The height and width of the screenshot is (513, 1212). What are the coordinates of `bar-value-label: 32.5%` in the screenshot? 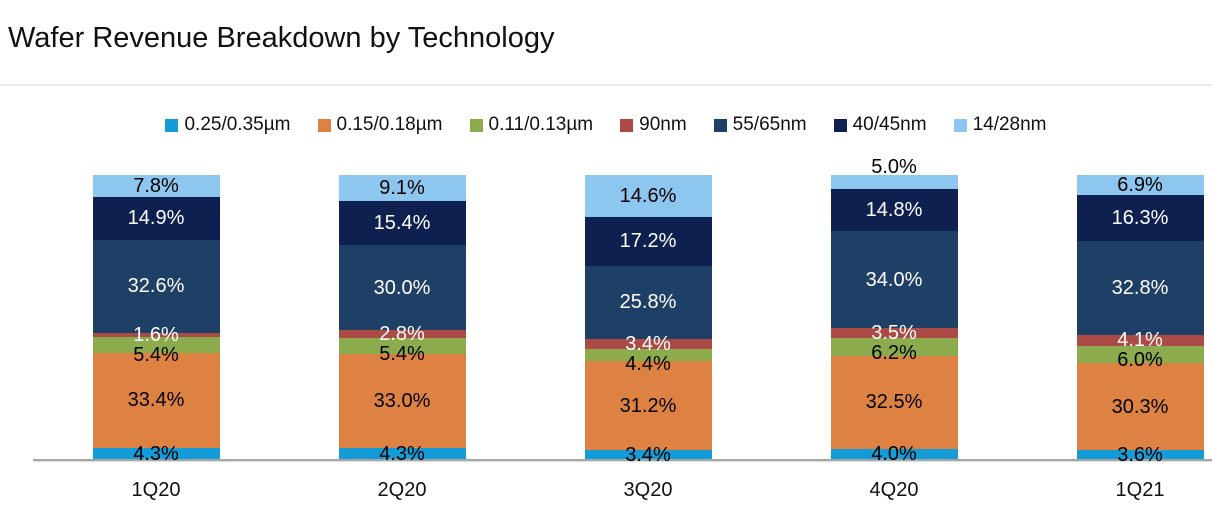 It's located at (894, 402).